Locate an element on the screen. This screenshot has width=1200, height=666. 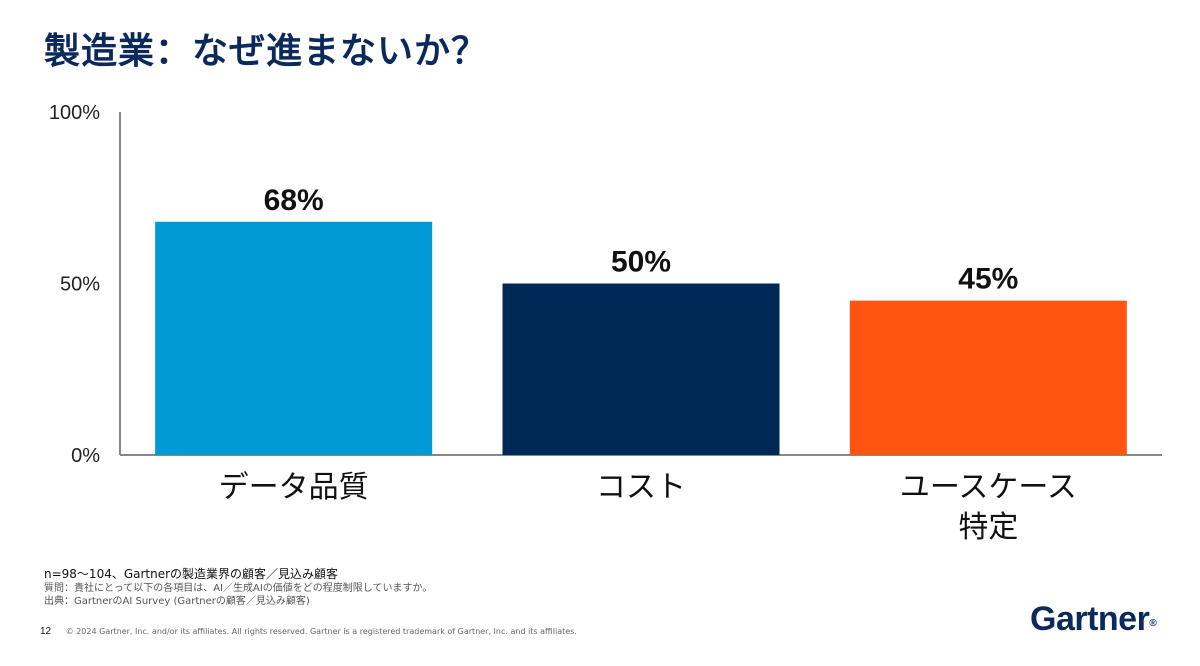
y-tick-label: 50% is located at coordinates (80, 285).